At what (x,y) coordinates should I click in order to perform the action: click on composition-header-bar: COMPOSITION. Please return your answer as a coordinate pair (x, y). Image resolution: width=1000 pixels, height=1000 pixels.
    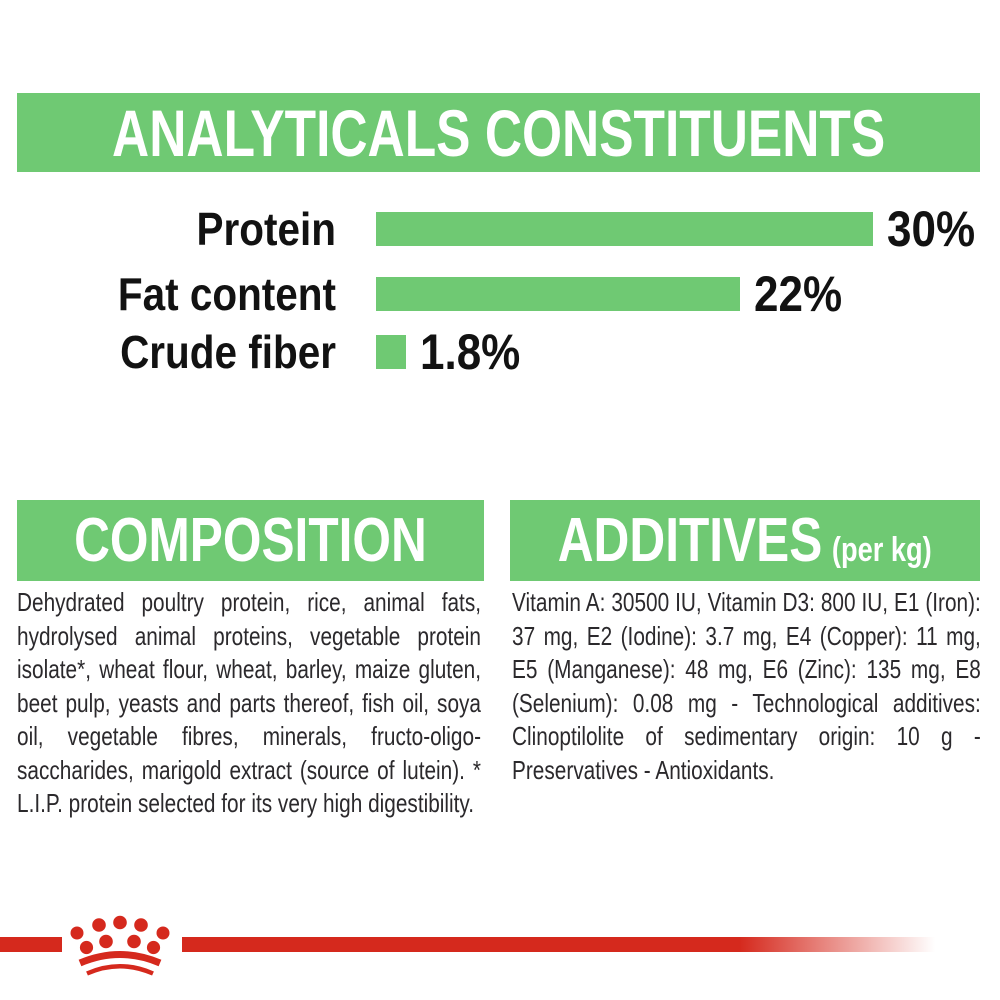
    Looking at the image, I should click on (250, 540).